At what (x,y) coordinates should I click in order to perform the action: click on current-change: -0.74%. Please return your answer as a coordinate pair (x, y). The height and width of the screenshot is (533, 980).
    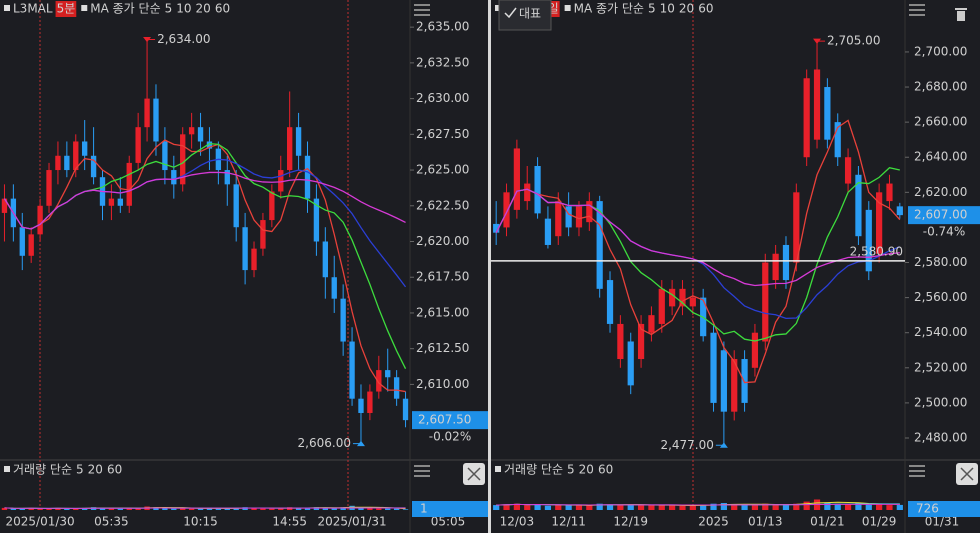
    Looking at the image, I should click on (944, 232).